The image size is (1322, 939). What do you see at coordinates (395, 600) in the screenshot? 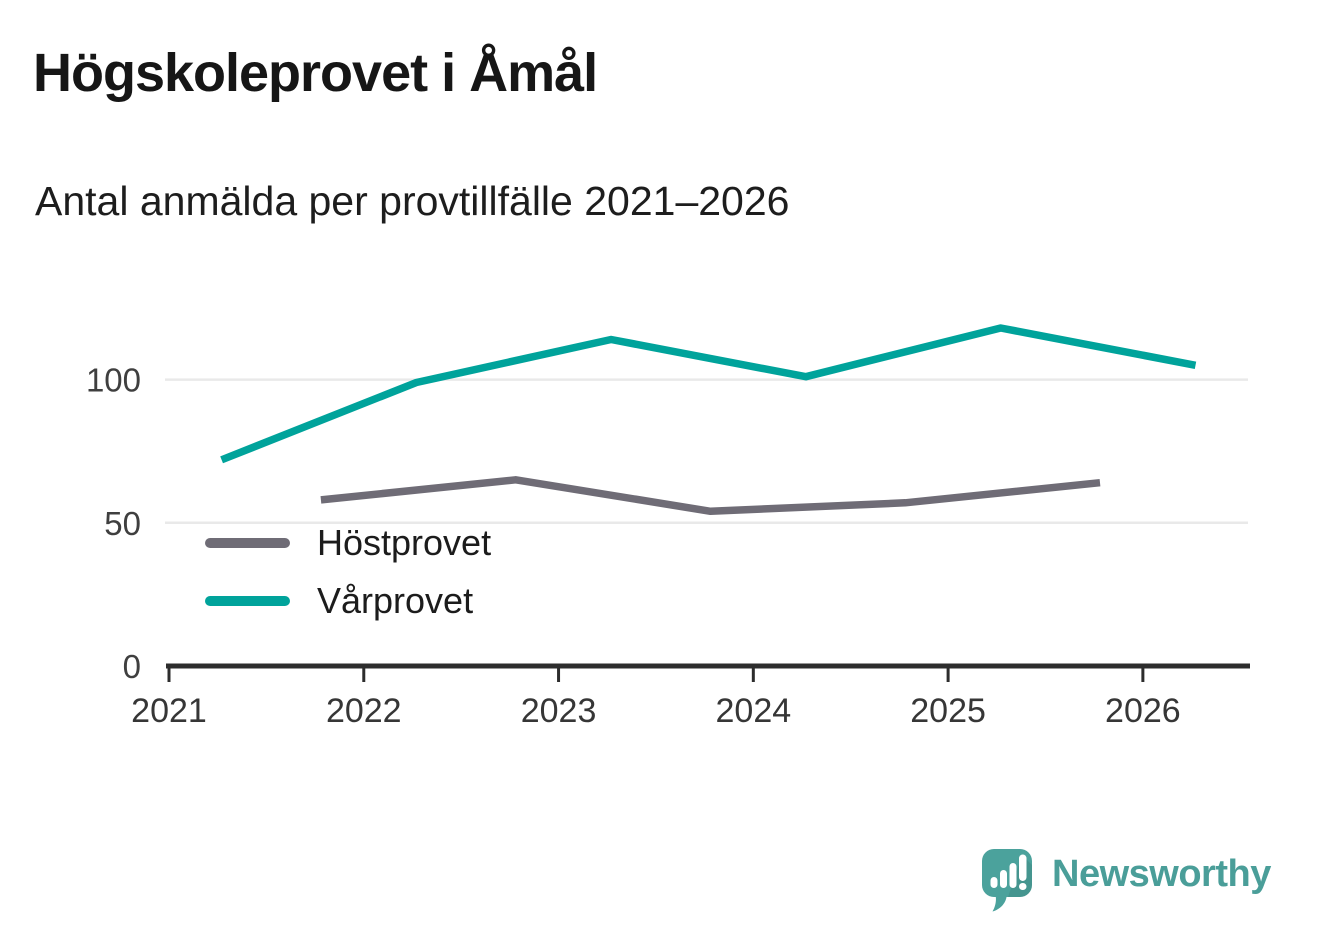
I see `legend-label: Vårprovet` at bounding box center [395, 600].